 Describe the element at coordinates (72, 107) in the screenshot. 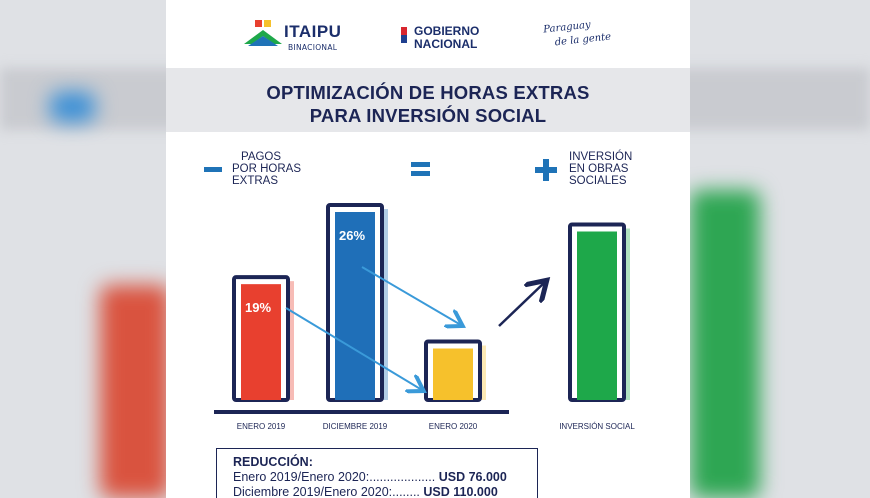

I see `background-logo-blur` at that location.